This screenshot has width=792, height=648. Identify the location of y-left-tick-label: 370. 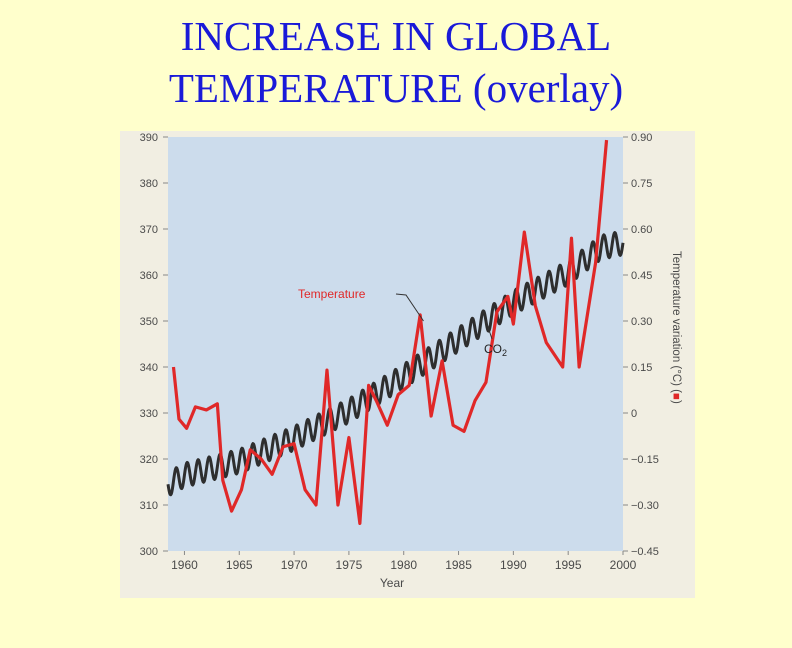
(149, 230).